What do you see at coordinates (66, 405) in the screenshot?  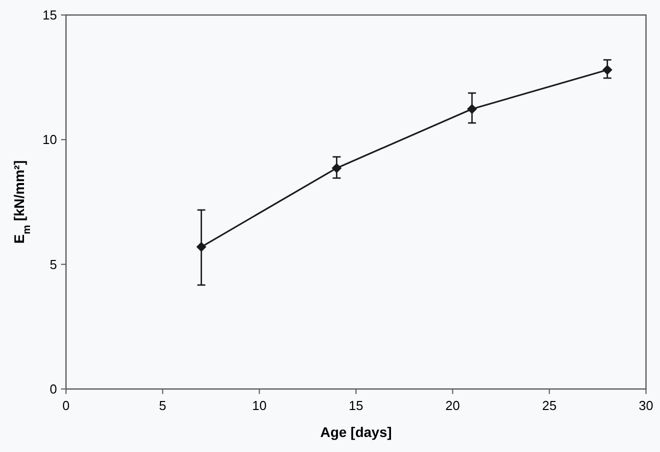 I see `x-tick-label: 0` at bounding box center [66, 405].